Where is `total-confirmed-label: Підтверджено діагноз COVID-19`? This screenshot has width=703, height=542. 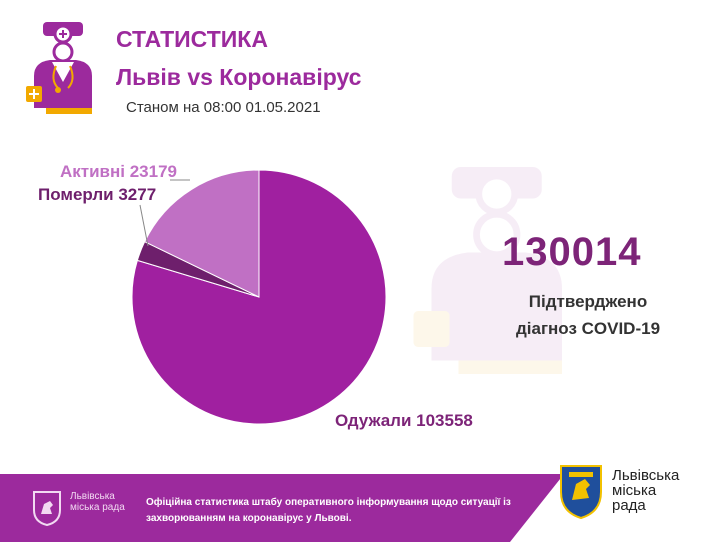 total-confirmed-label: Підтверджено діагноз COVID-19 is located at coordinates (588, 315).